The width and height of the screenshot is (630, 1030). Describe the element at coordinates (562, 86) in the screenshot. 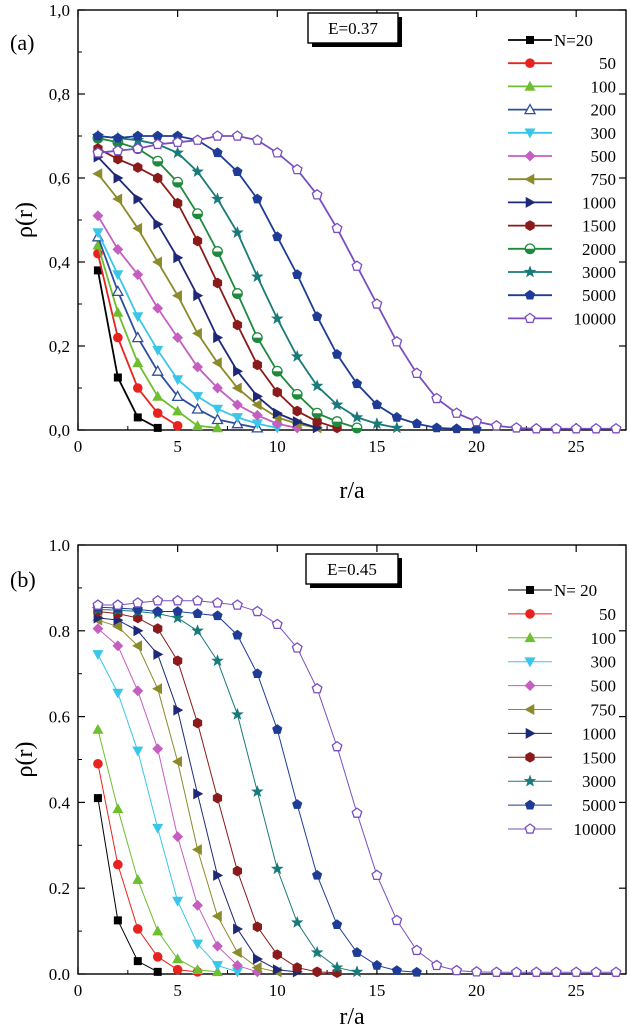

I see `legend-entry: 100` at that location.